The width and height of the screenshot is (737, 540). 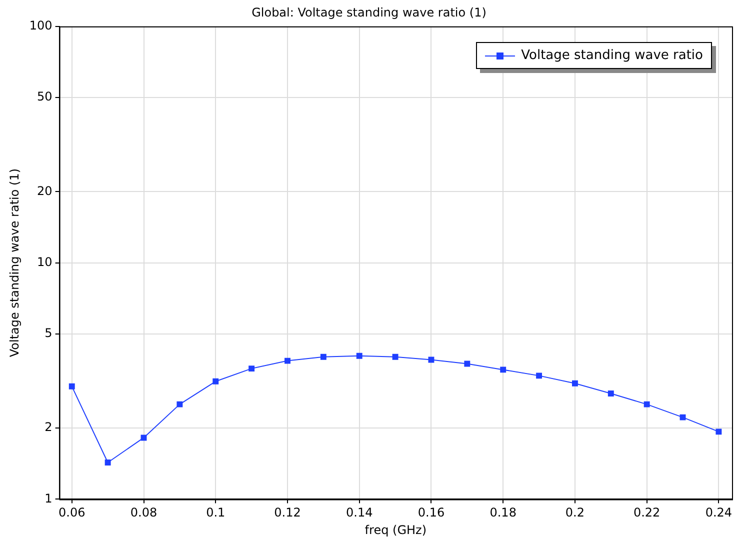 I want to click on chart-title: Global: Voltage standing wave ratio (1), so click(x=369, y=12).